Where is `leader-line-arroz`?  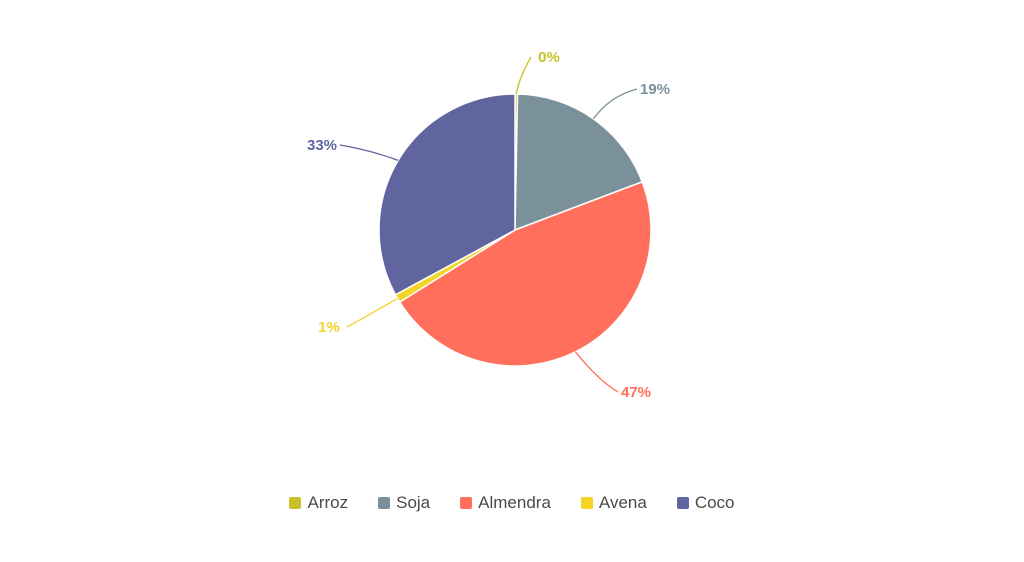
leader-line-arroz is located at coordinates (523, 75).